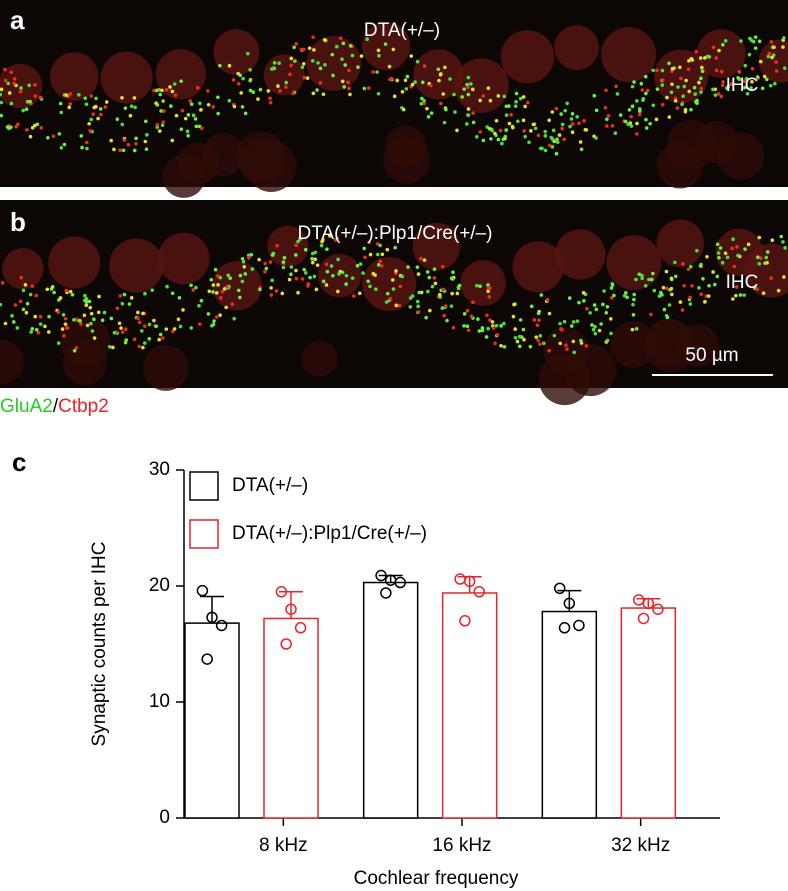 This screenshot has width=788, height=891. Describe the element at coordinates (386, 593) in the screenshot. I see `data-point` at that location.